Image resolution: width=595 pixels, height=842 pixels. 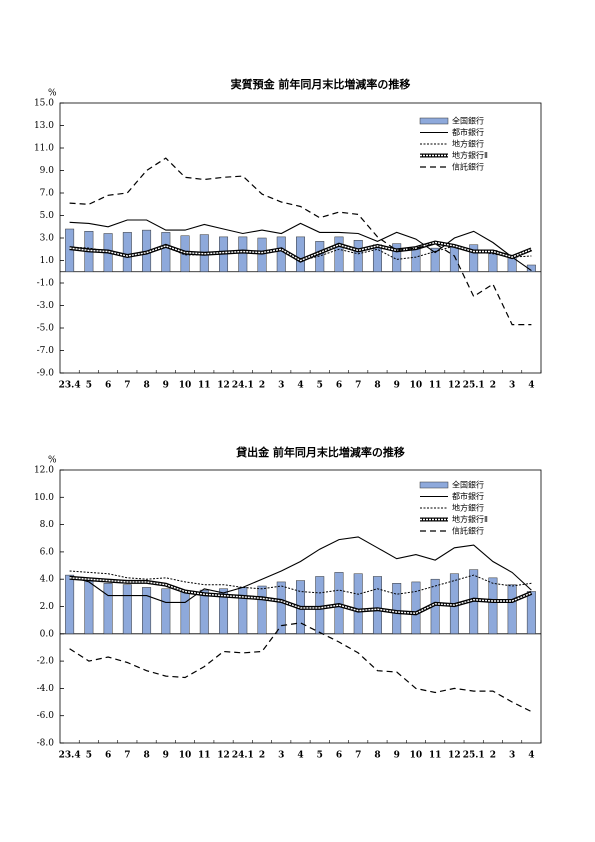 I want to click on chart-title: 貸出金 前年同月末比増減率の推移, so click(x=320, y=452).